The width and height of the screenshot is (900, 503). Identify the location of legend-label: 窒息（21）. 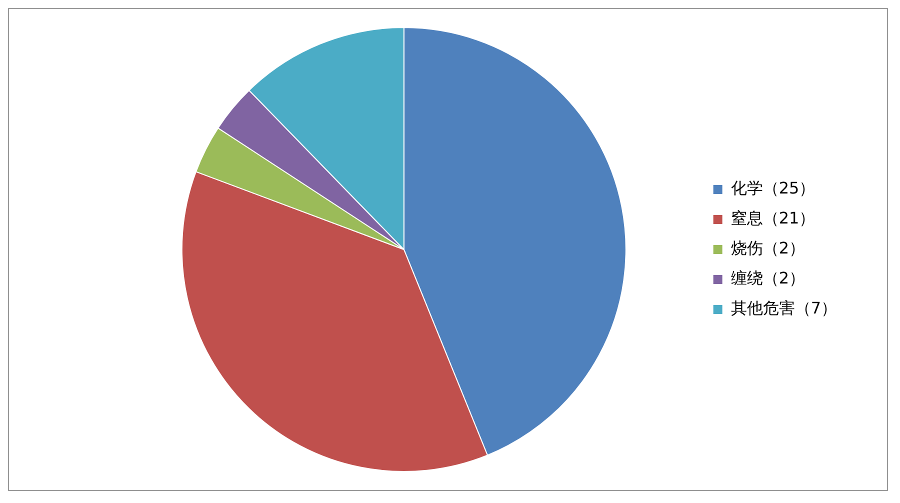
(773, 218).